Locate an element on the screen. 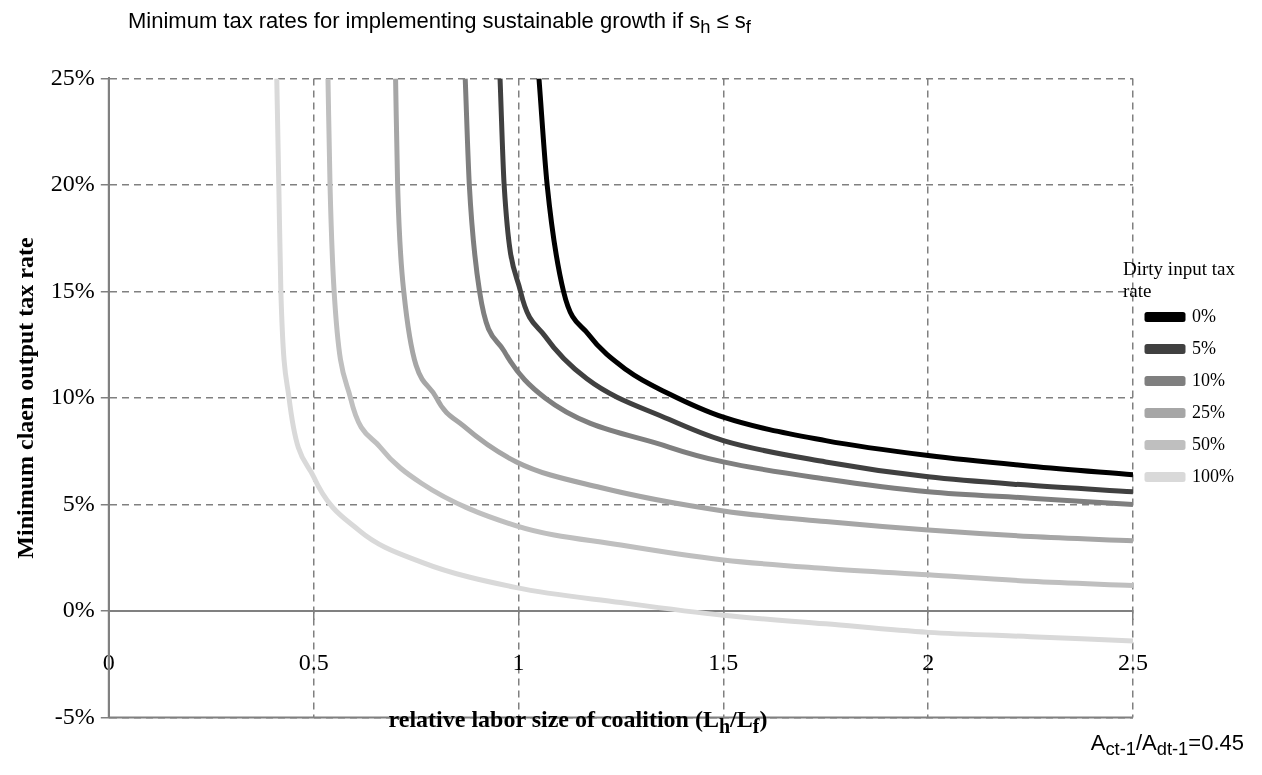 The width and height of the screenshot is (1262, 775). x-axis-title: relative labor size of coalition (L$_{h}$/L$_{f}$) is located at coordinates (578, 722).